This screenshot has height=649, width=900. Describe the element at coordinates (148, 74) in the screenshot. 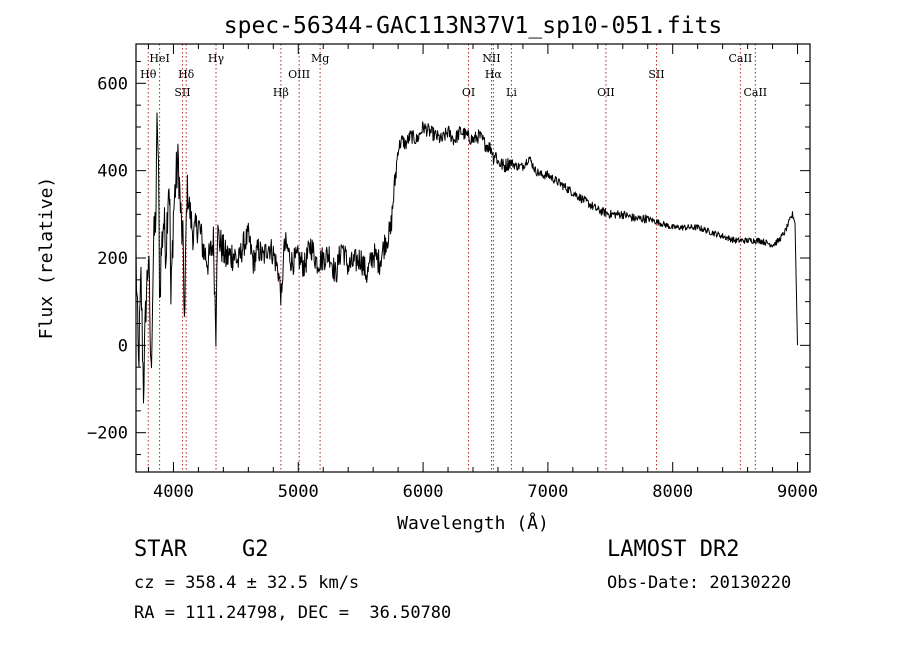

I see `spectral-line-label: Hθ` at that location.